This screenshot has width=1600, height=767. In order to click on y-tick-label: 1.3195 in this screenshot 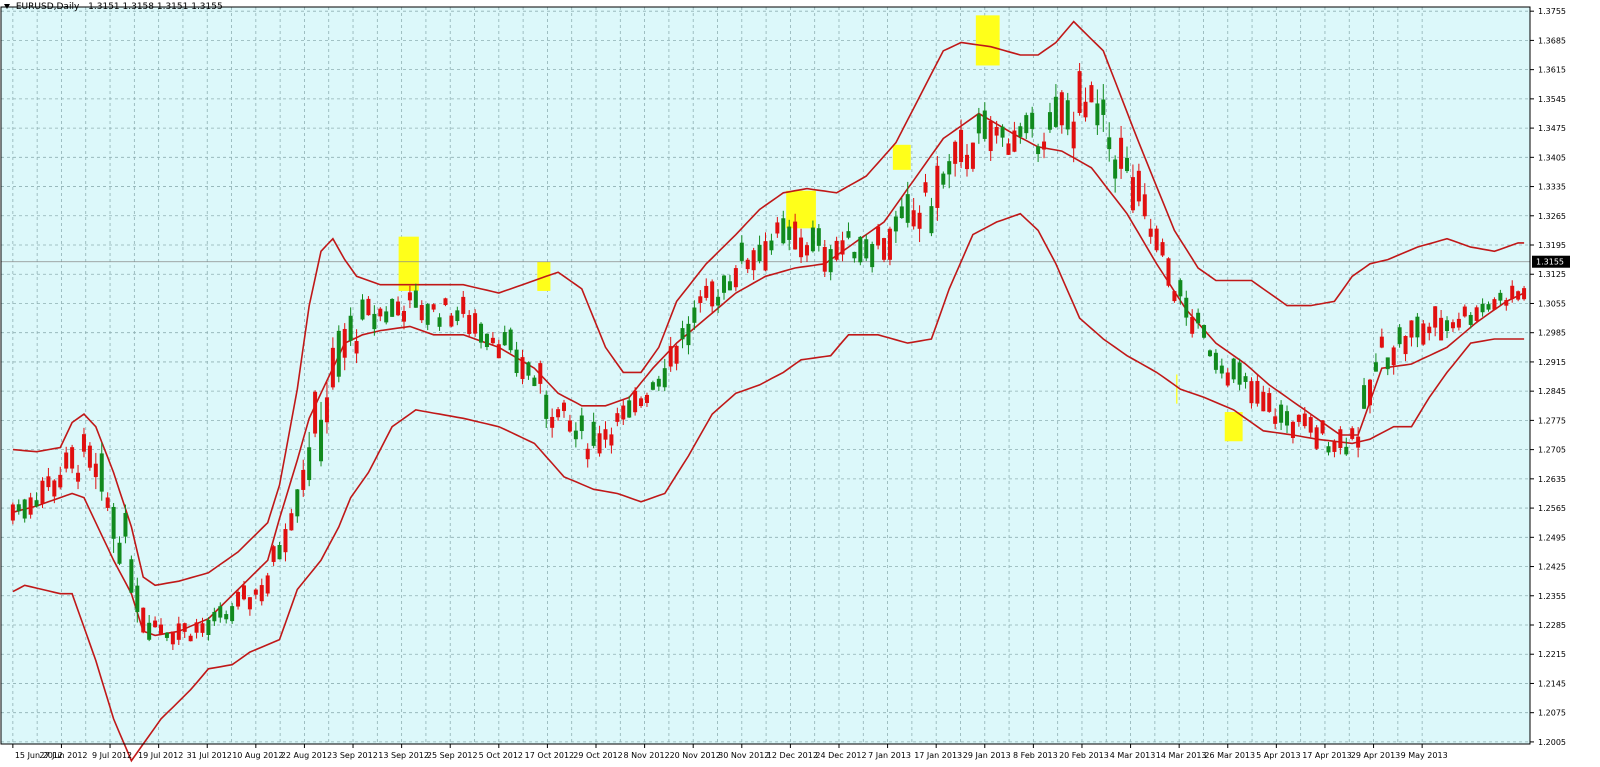, I will do `click(1552, 245)`.